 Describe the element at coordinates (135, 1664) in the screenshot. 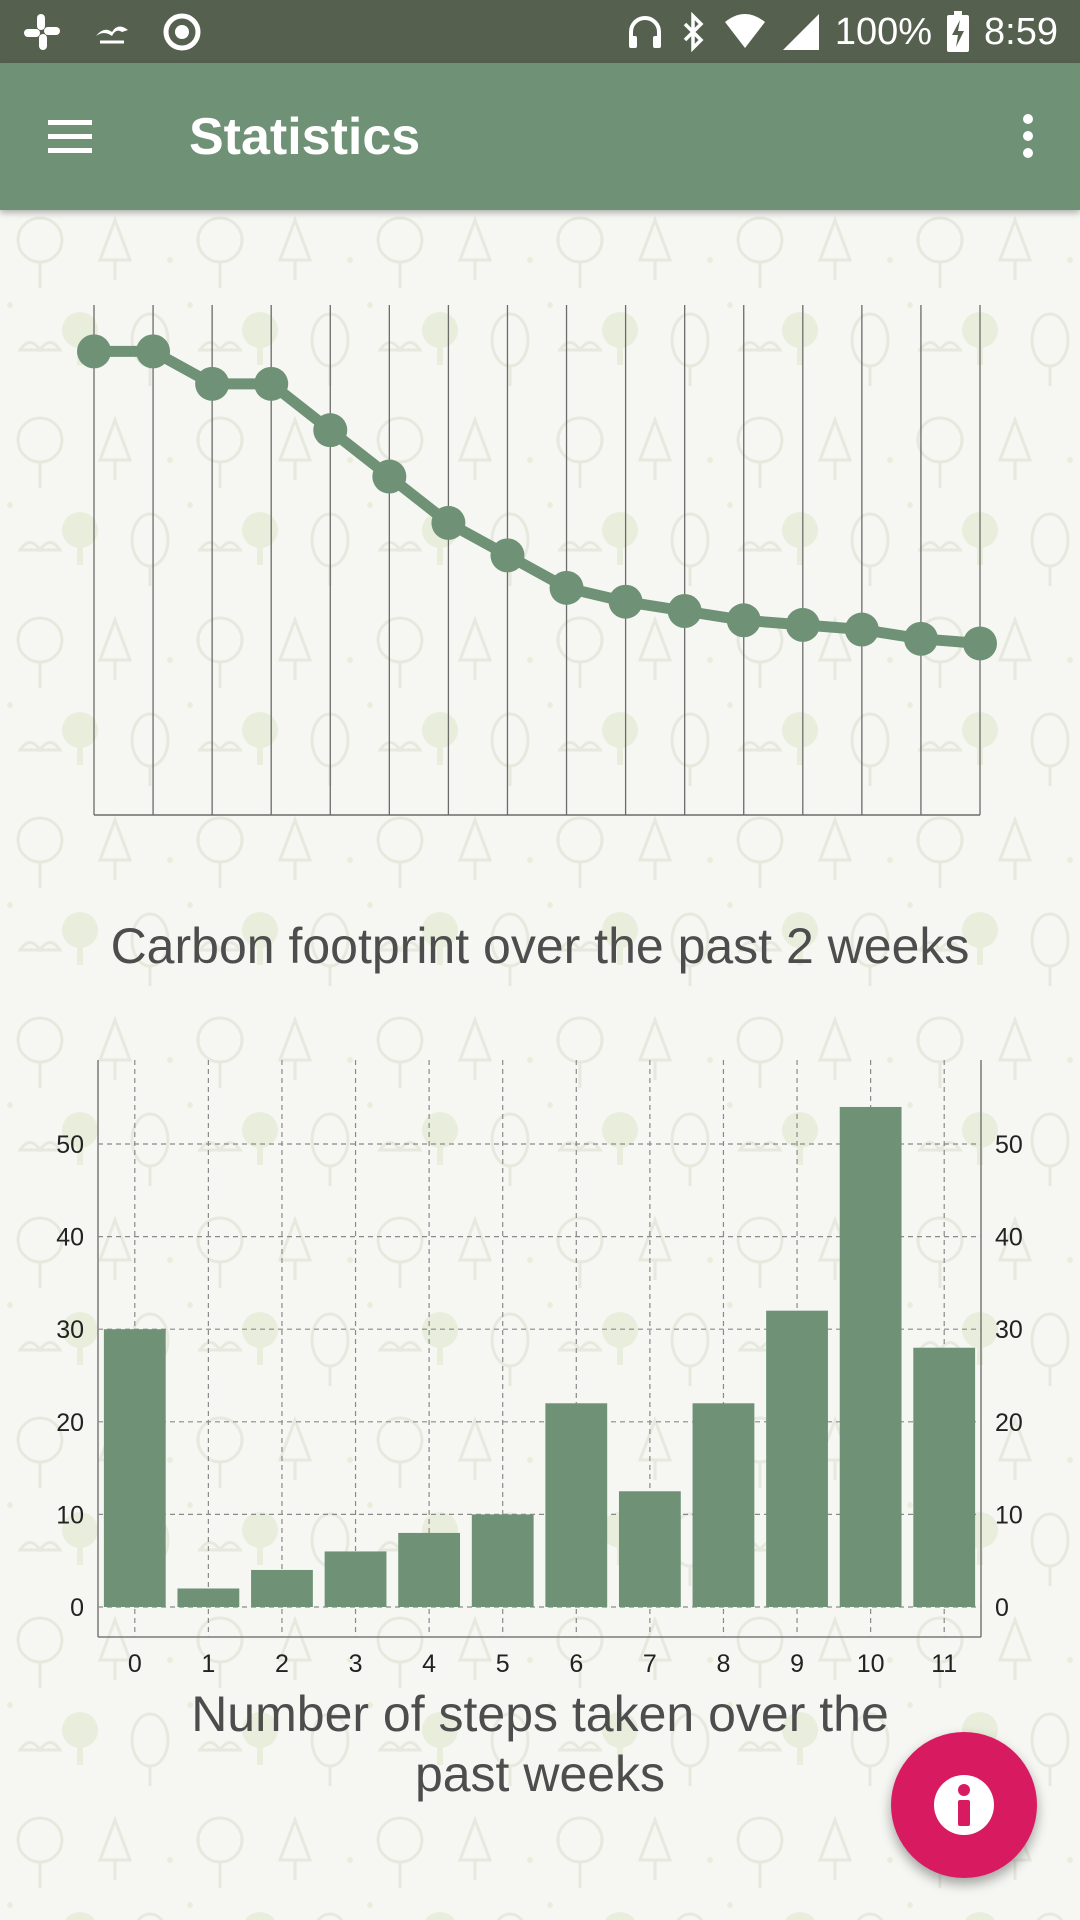

I see `x-tick-label: 0` at that location.